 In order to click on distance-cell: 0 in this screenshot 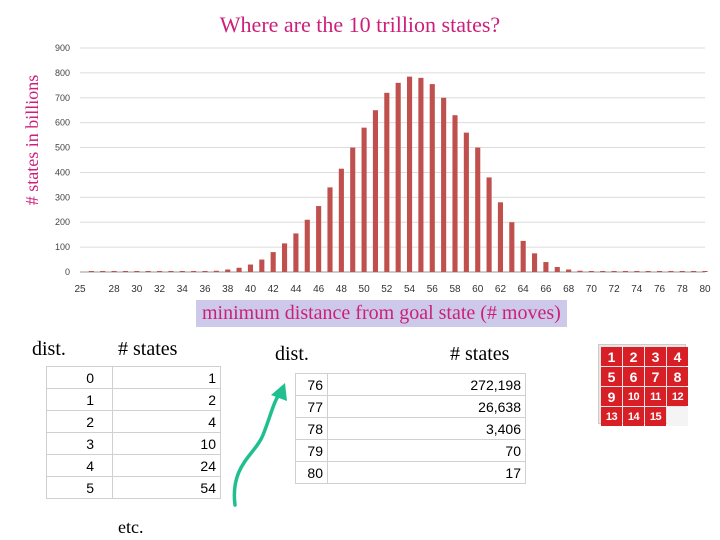, I will do `click(79, 377)`.